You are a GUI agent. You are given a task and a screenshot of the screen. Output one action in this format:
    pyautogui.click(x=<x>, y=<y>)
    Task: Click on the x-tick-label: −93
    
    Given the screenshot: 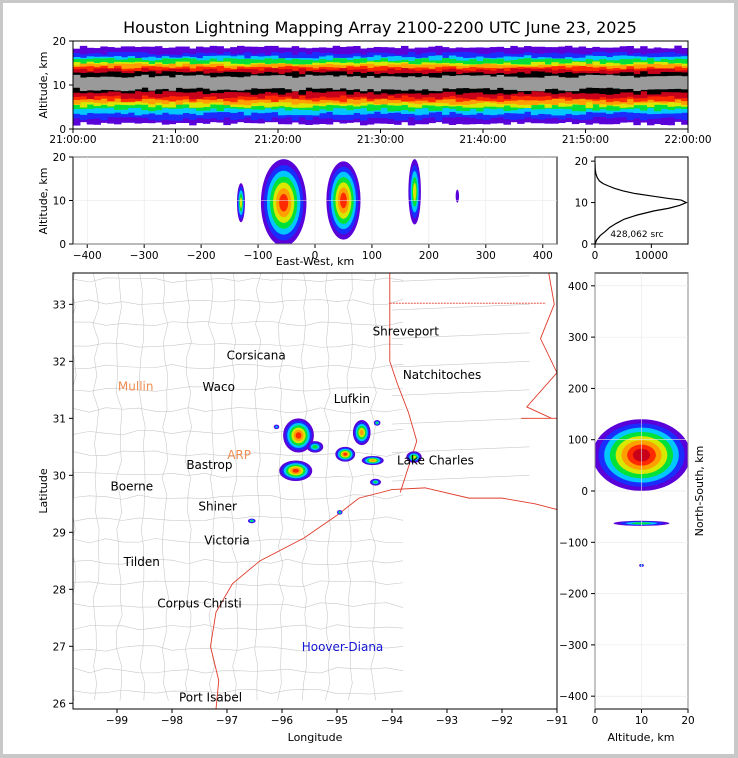 What is the action you would take?
    pyautogui.click(x=447, y=721)
    